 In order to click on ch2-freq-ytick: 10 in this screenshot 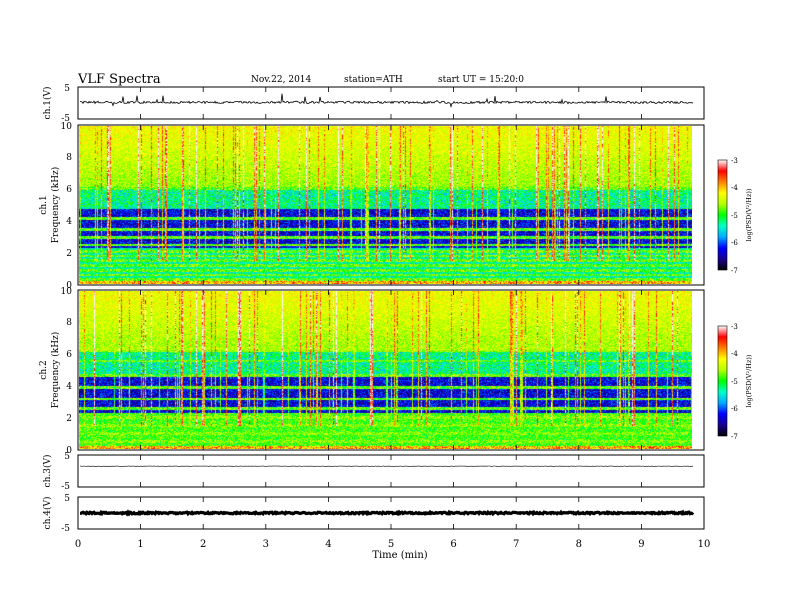, I will do `click(67, 292)`.